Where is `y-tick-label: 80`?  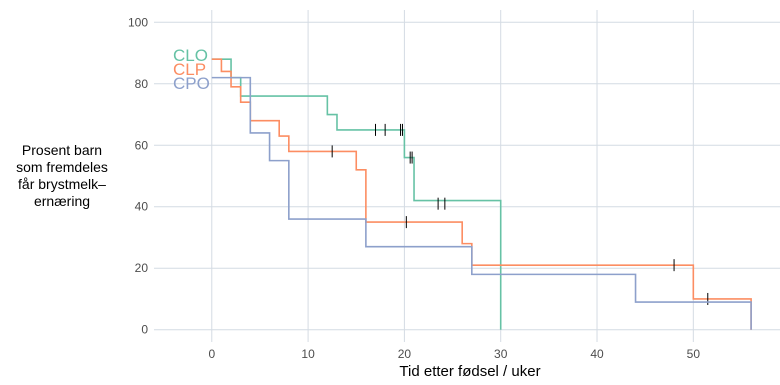
y-tick-label: 80 is located at coordinates (142, 84).